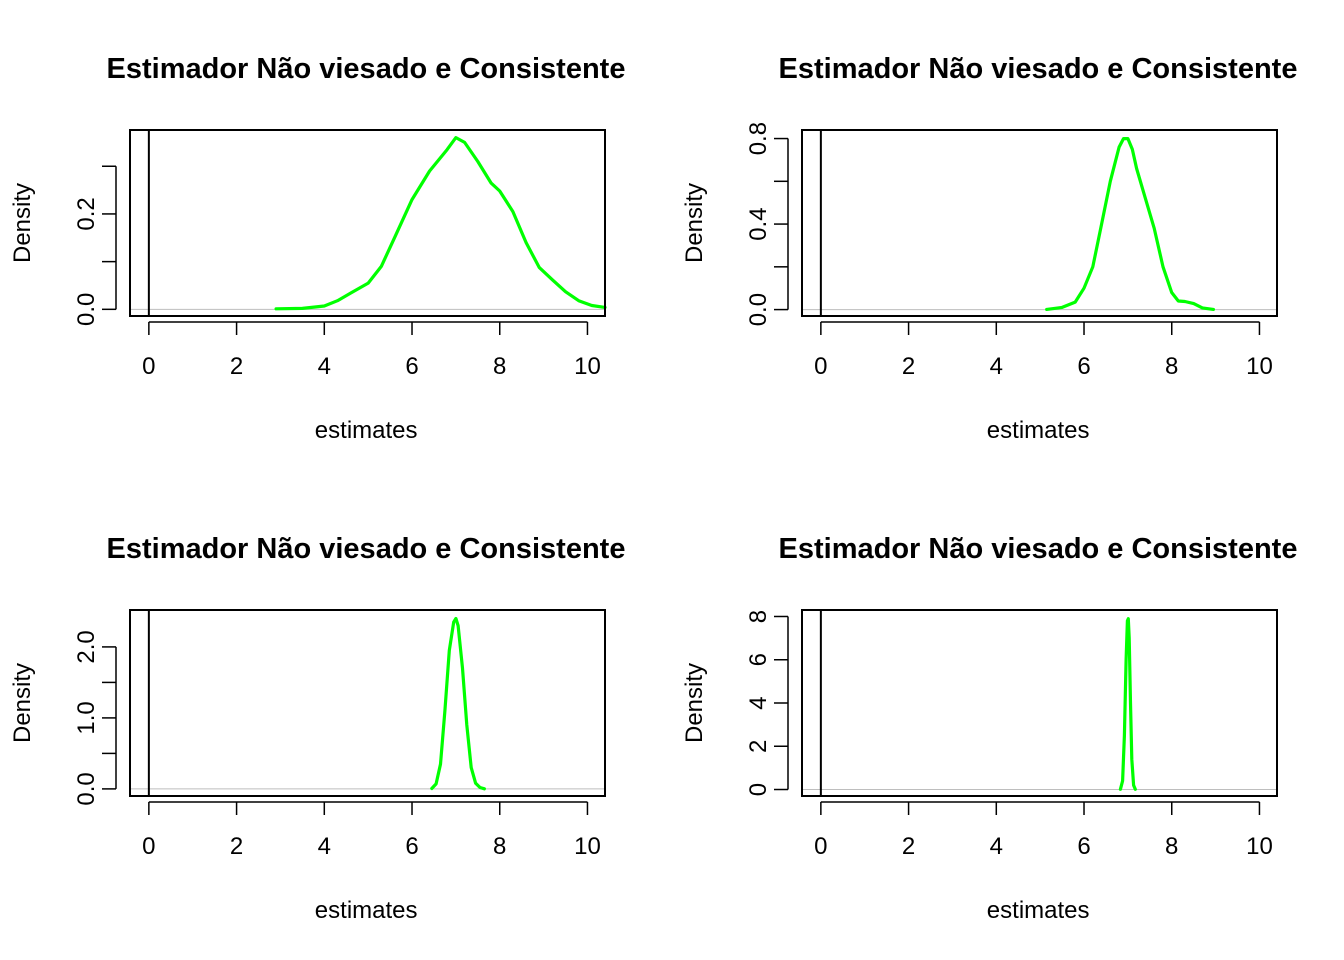 This screenshot has width=1344, height=960. I want to click on y-tick-label: 2.0, so click(86, 646).